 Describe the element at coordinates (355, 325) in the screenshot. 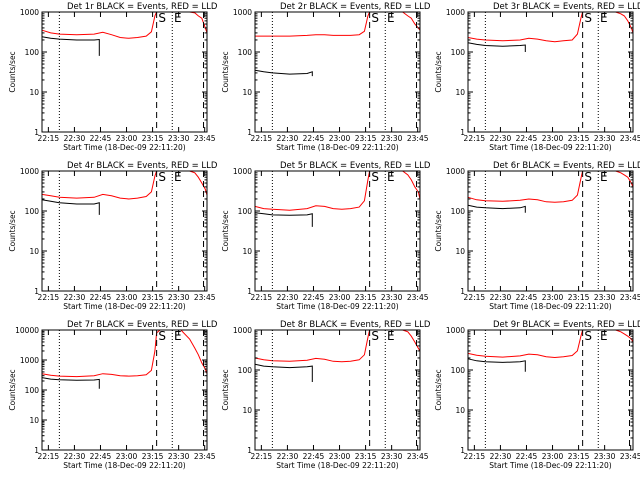

I see `chart-title: Det 8r BLACK = Events, RED = LLD` at that location.